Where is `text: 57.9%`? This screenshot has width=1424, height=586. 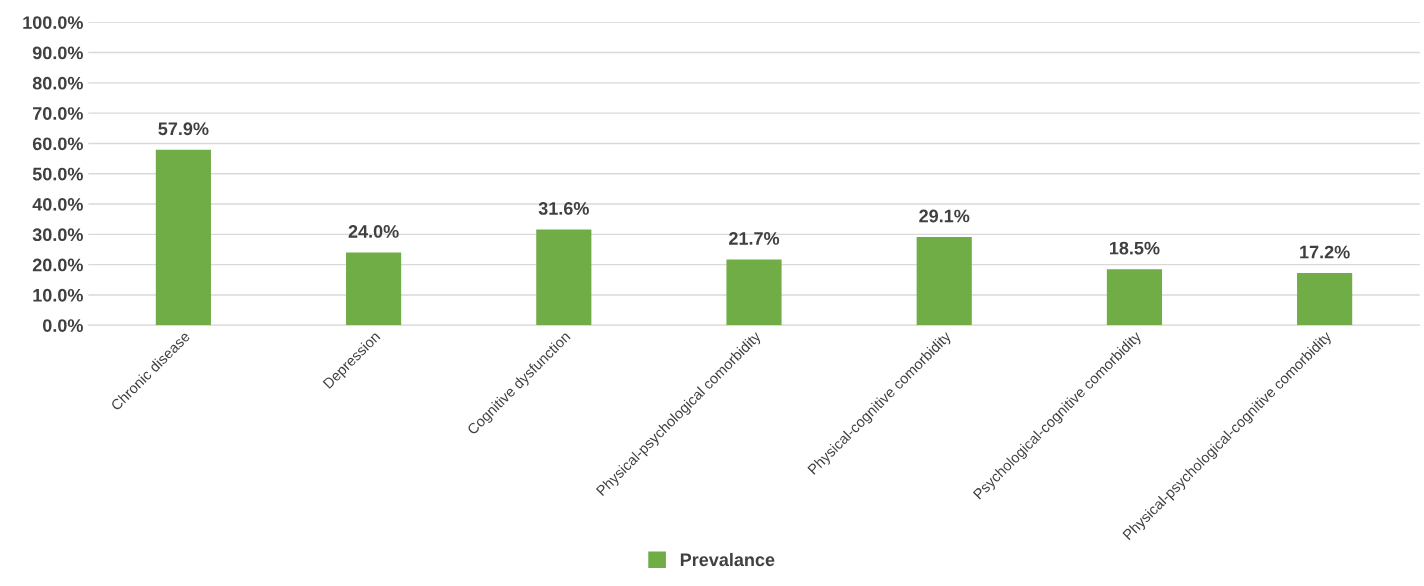
text: 57.9% is located at coordinates (183, 129).